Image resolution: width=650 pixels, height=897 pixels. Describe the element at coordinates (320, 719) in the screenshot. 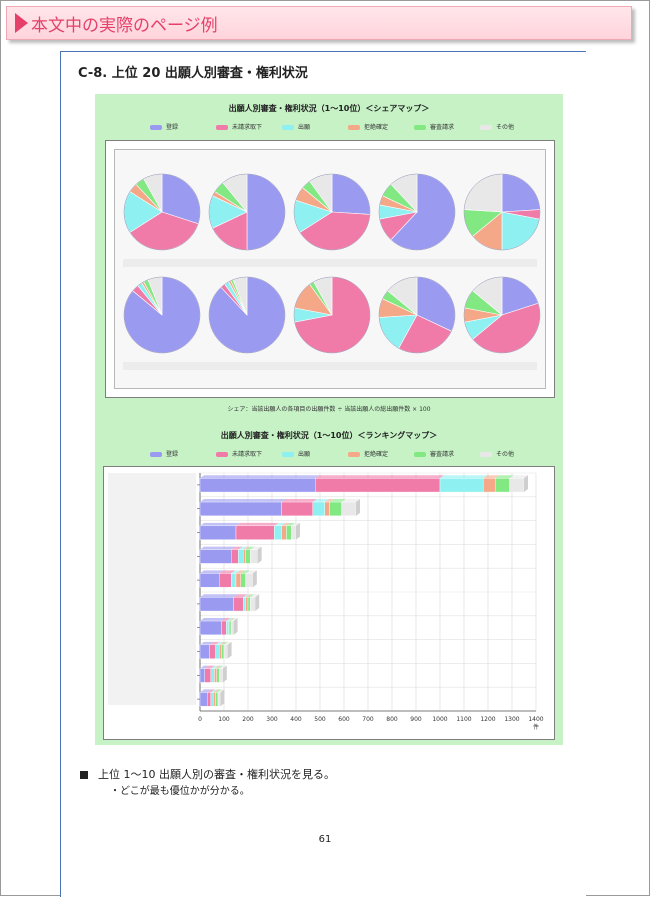

I see `x-tick-label: 500` at that location.